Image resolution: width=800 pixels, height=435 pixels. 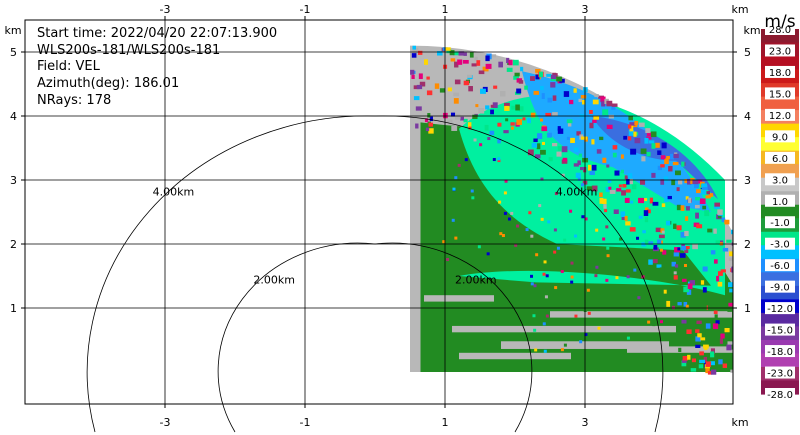 I want to click on range-ring-label: 4.00km, so click(x=577, y=191).